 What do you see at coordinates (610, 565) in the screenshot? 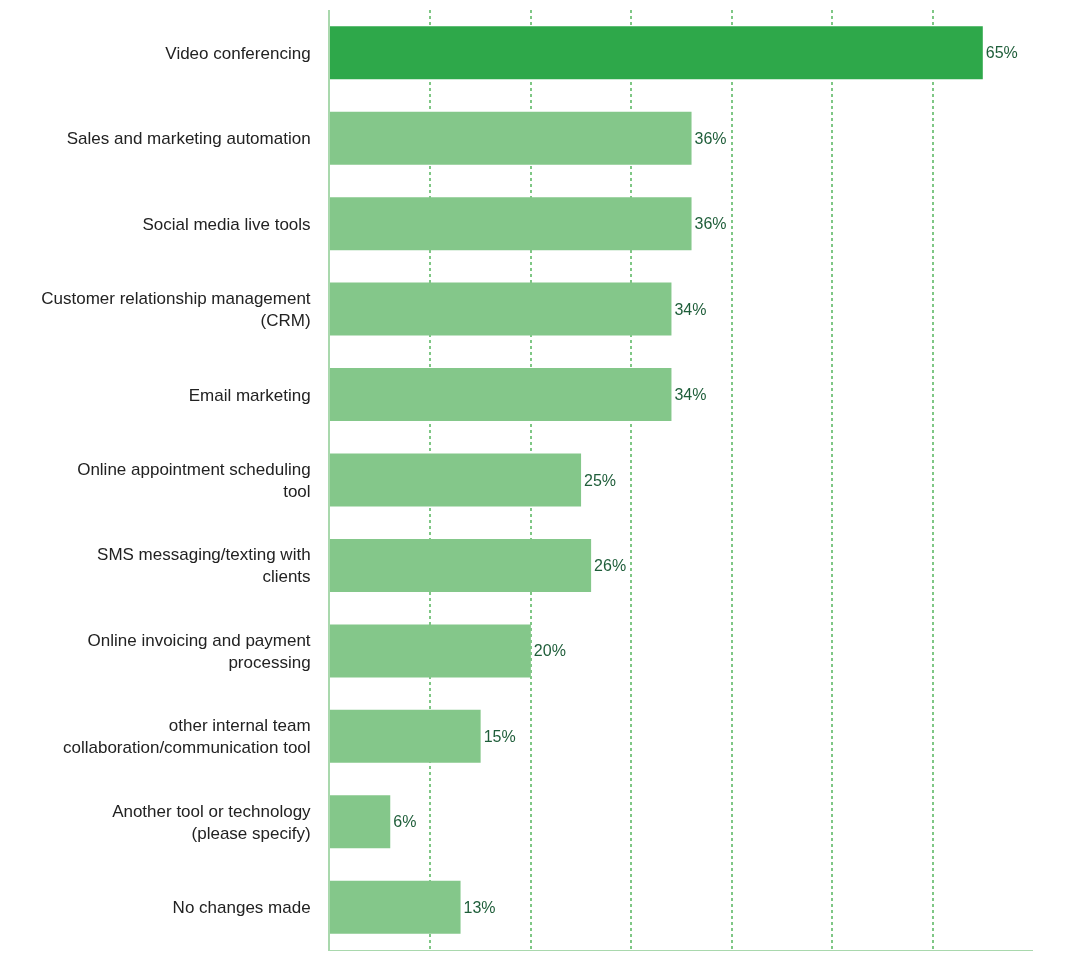
I see `data-label: 26%` at bounding box center [610, 565].